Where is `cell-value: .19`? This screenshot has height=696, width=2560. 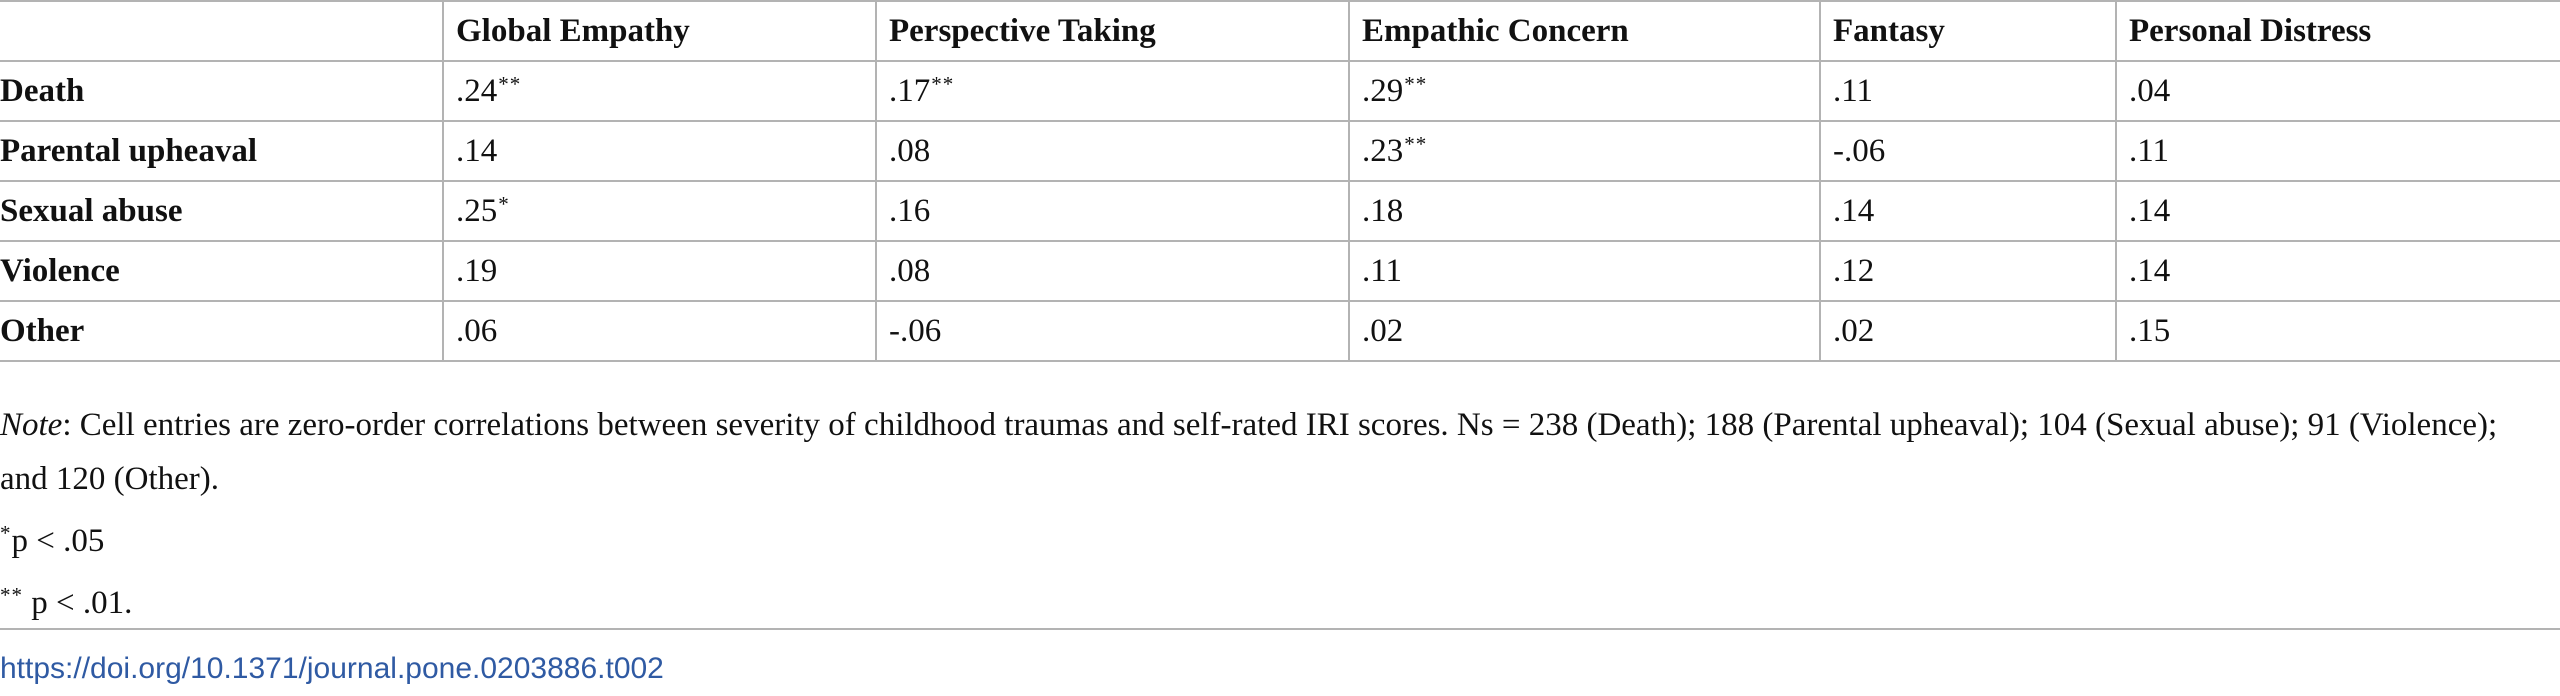
cell-value: .19 is located at coordinates (477, 270).